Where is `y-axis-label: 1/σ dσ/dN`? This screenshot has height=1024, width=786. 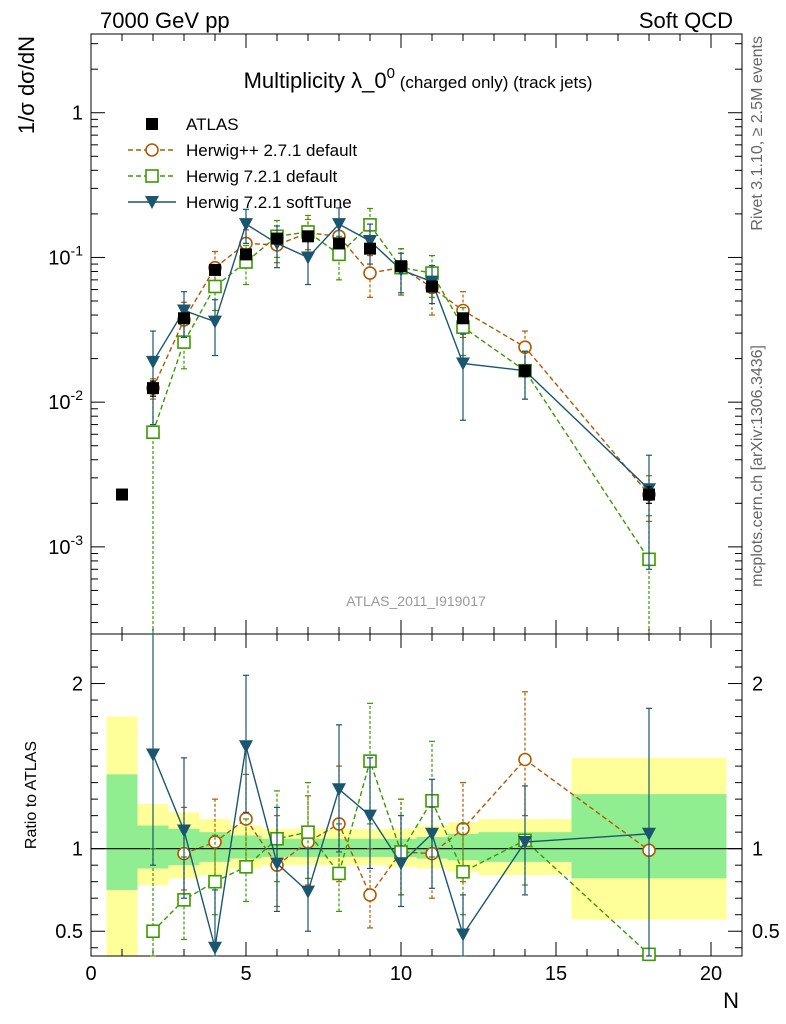 y-axis-label: 1/σ dσ/dN is located at coordinates (26, 85).